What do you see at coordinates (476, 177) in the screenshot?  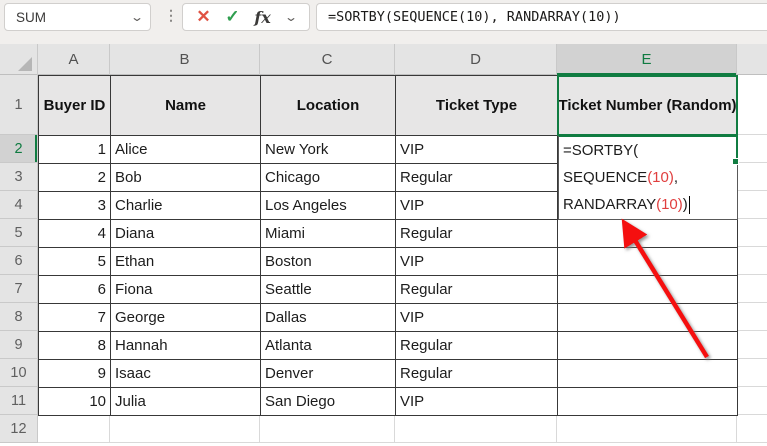 I see `cell-d3: Regular` at bounding box center [476, 177].